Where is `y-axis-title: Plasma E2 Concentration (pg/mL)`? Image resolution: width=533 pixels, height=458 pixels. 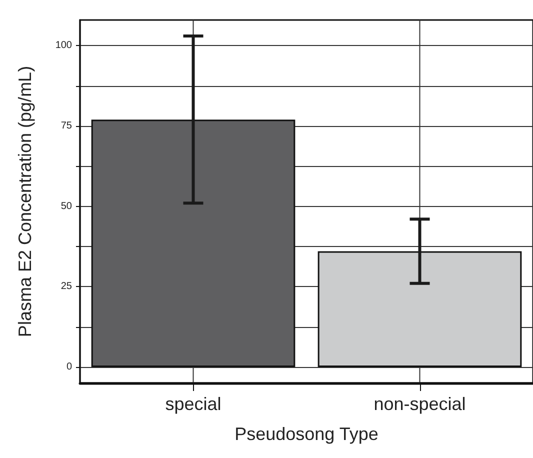 y-axis-title: Plasma E2 Concentration (pg/mL) is located at coordinates (25, 202).